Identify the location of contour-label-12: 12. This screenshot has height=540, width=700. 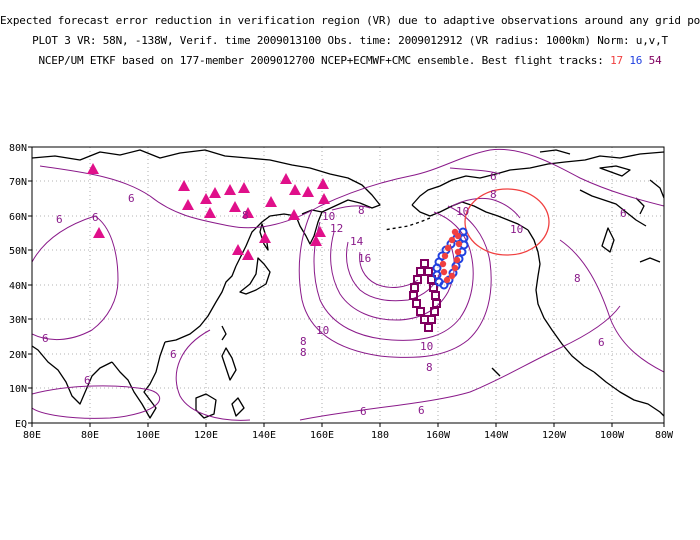
(336, 228).